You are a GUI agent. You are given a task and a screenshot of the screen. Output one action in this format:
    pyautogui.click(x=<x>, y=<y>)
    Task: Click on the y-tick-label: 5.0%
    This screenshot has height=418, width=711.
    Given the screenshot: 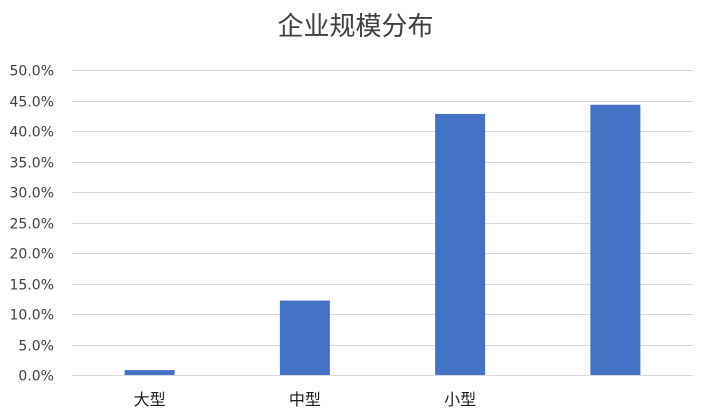 What is the action you would take?
    pyautogui.click(x=36, y=347)
    